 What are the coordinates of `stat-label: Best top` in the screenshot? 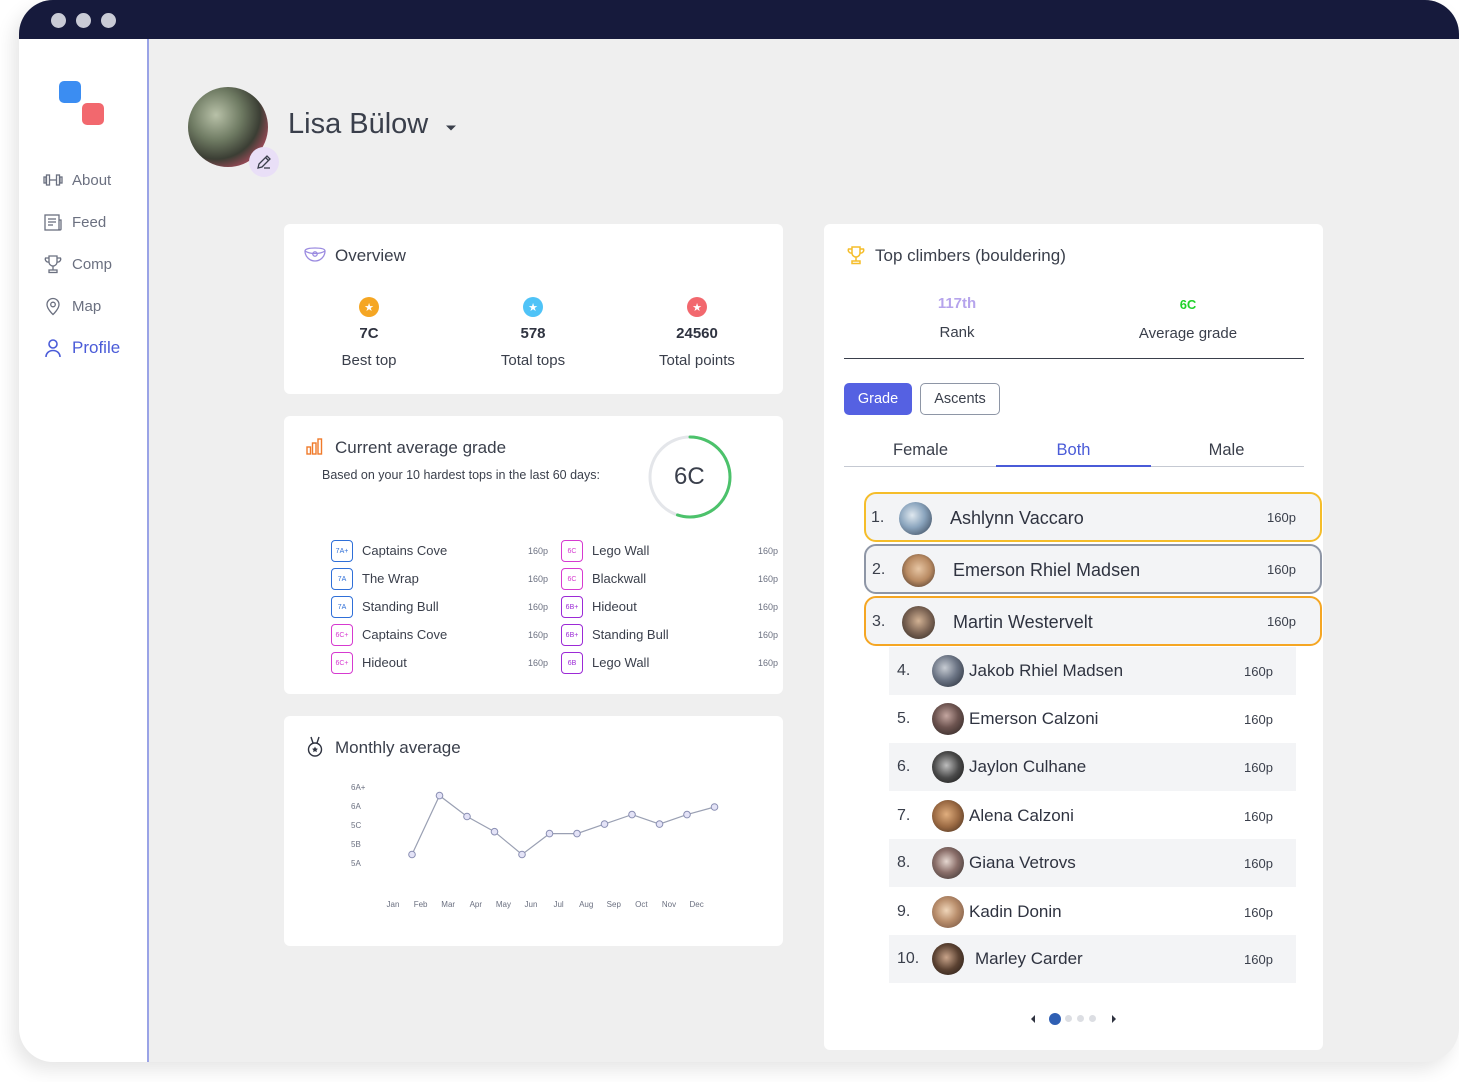 It's located at (369, 360).